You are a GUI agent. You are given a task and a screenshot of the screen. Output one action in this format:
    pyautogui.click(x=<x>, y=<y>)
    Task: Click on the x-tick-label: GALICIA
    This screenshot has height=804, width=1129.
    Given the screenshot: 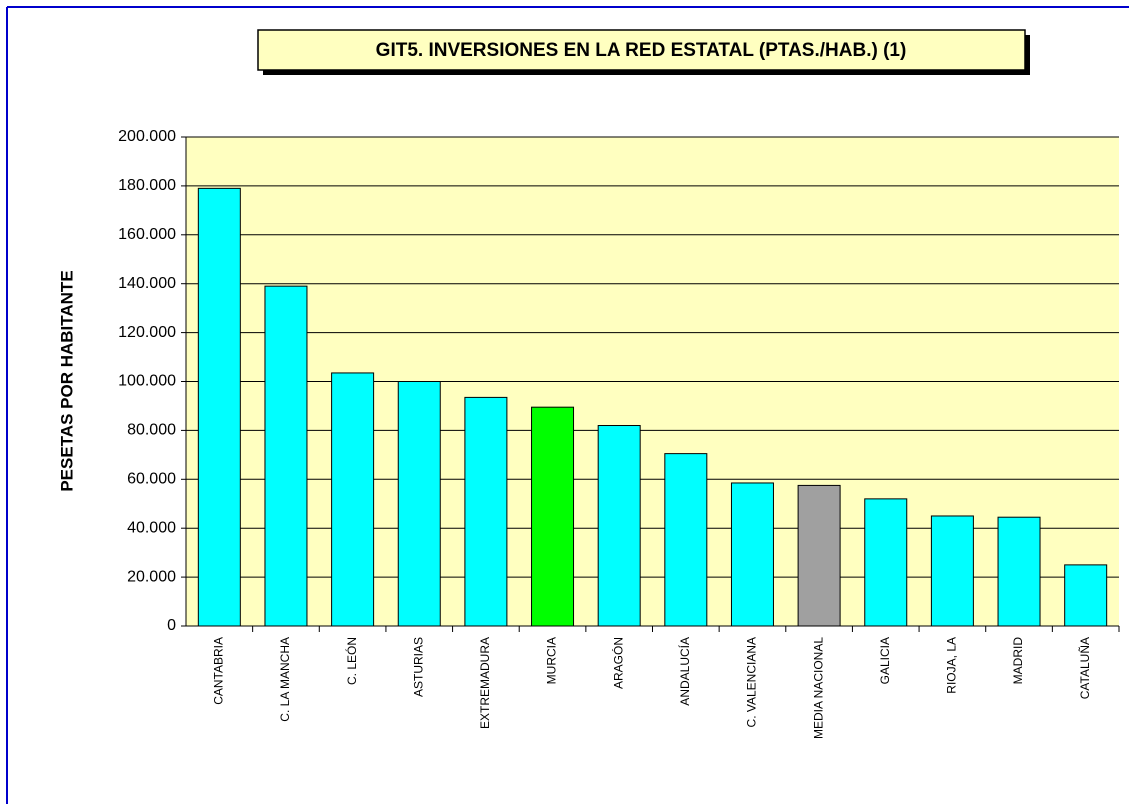 What is the action you would take?
    pyautogui.click(x=885, y=660)
    